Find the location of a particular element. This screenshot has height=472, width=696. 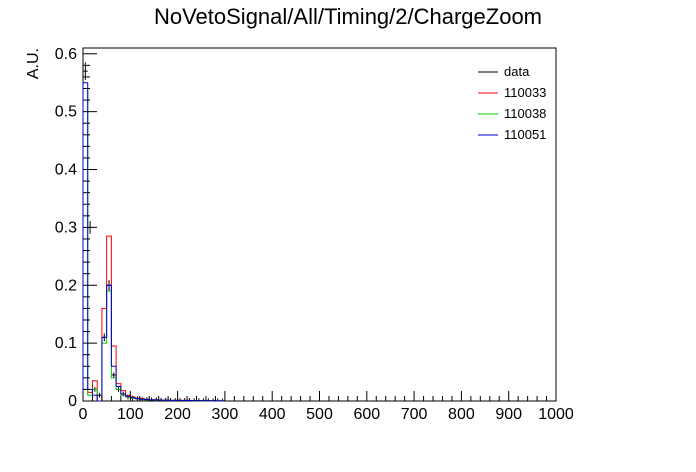

series-layer is located at coordinates (154, 232).